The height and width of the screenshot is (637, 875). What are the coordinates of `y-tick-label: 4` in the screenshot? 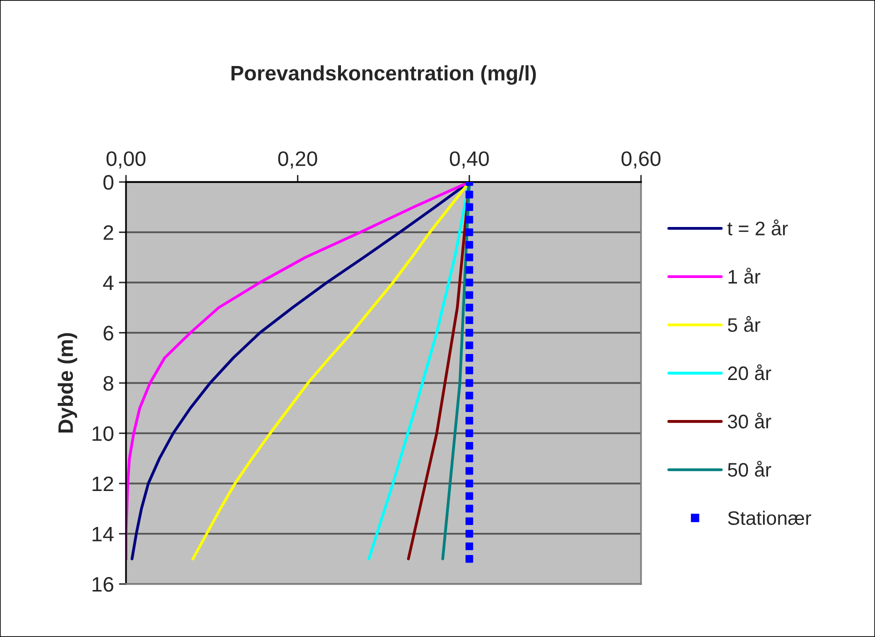 It's located at (108, 283).